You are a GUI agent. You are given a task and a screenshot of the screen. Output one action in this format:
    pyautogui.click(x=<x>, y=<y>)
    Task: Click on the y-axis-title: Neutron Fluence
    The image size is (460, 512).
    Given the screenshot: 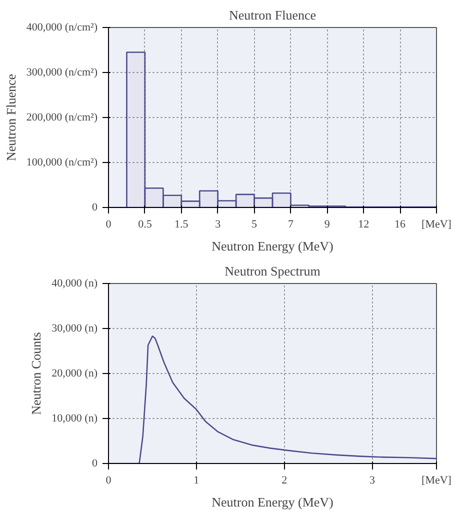 What is the action you would take?
    pyautogui.click(x=10, y=117)
    